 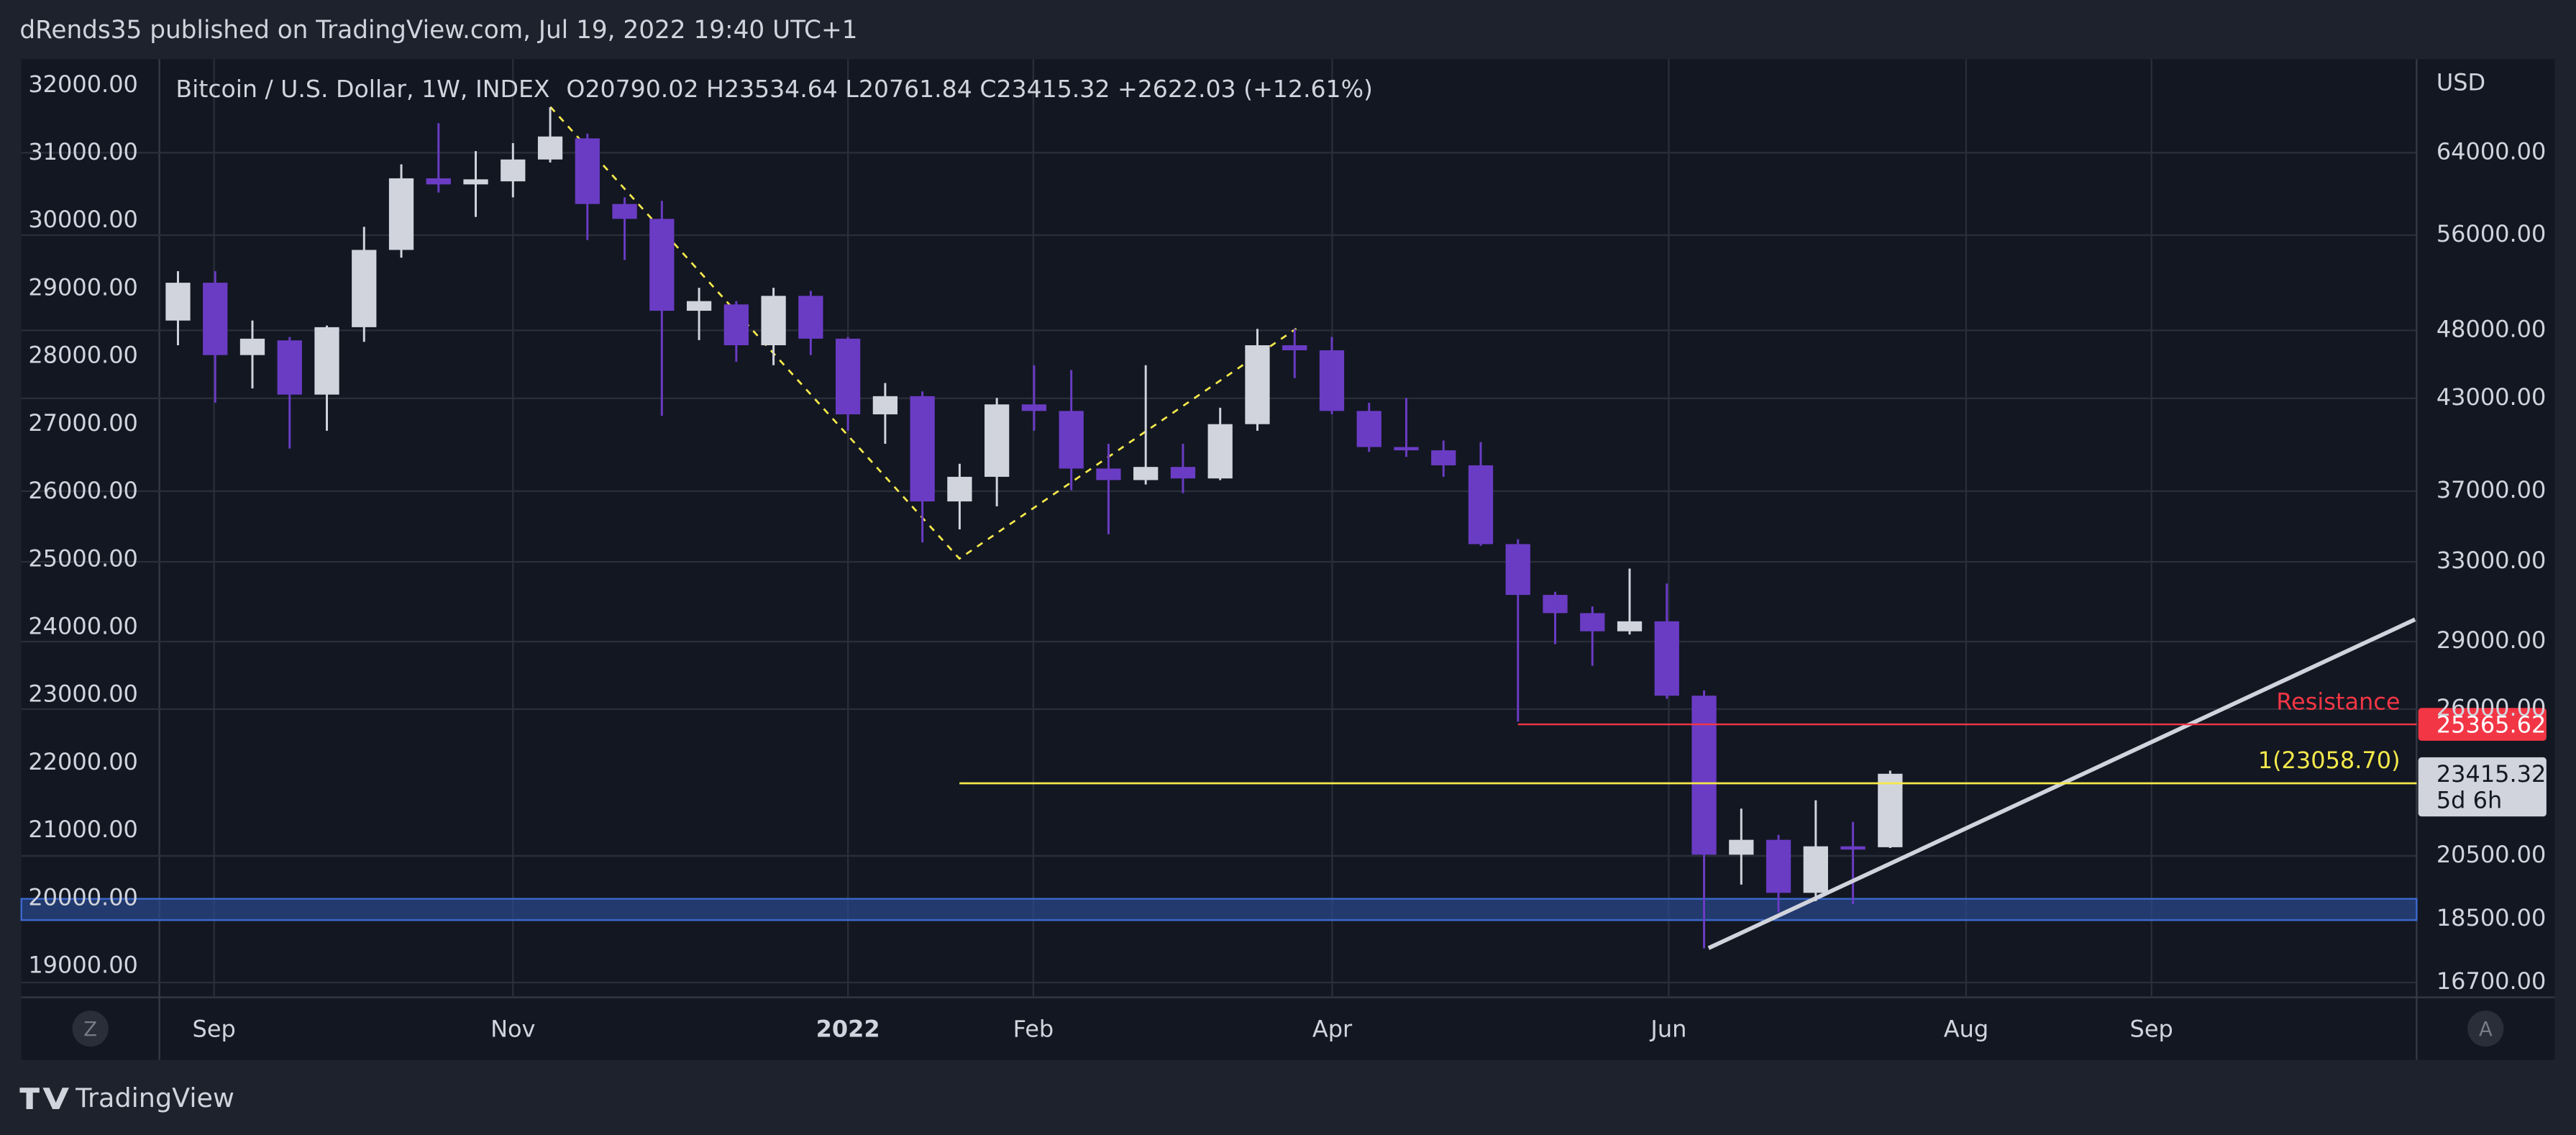 What do you see at coordinates (83, 219) in the screenshot?
I see `y2-tick-label: 30000.00` at bounding box center [83, 219].